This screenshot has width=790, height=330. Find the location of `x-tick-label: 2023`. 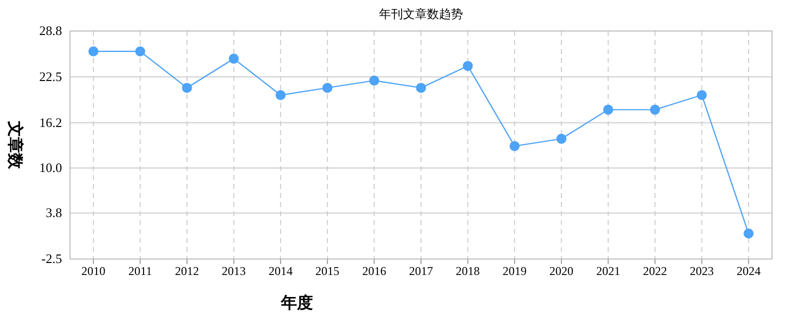

x-tick-label: 2023 is located at coordinates (702, 271).